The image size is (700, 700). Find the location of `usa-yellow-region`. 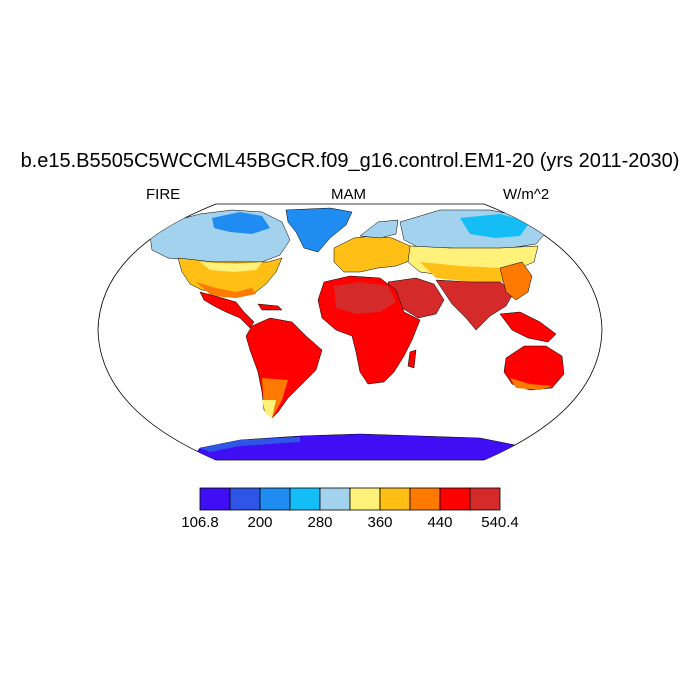

usa-yellow-region is located at coordinates (231, 267).